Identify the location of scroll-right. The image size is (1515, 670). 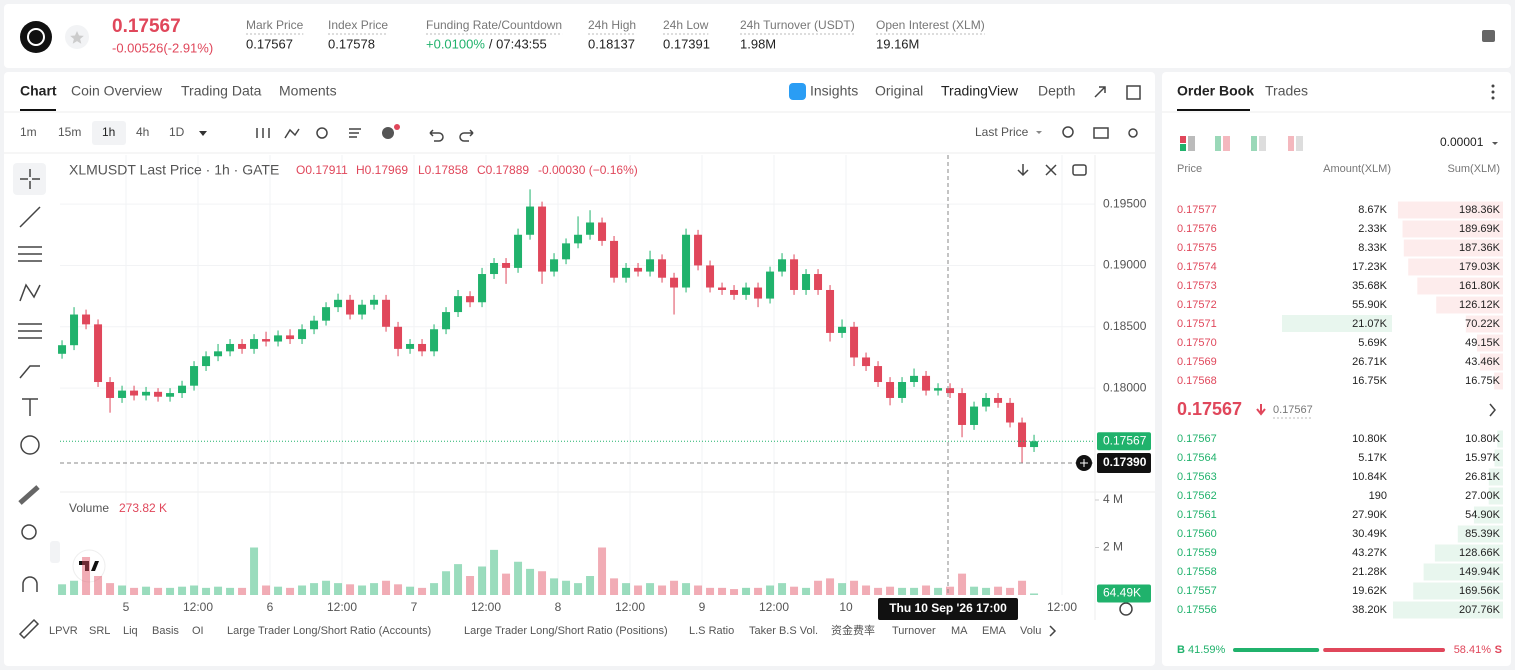
(1053, 631).